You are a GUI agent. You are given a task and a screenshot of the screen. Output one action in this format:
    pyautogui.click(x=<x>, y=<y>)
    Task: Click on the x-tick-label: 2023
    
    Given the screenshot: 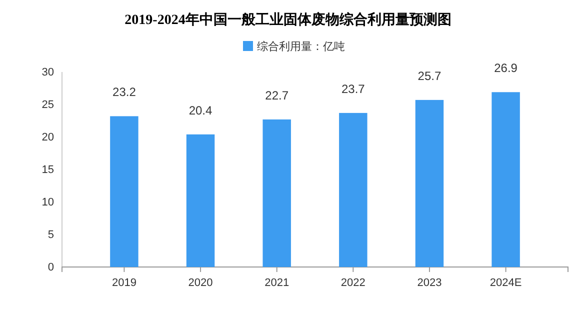 What is the action you would take?
    pyautogui.click(x=429, y=282)
    